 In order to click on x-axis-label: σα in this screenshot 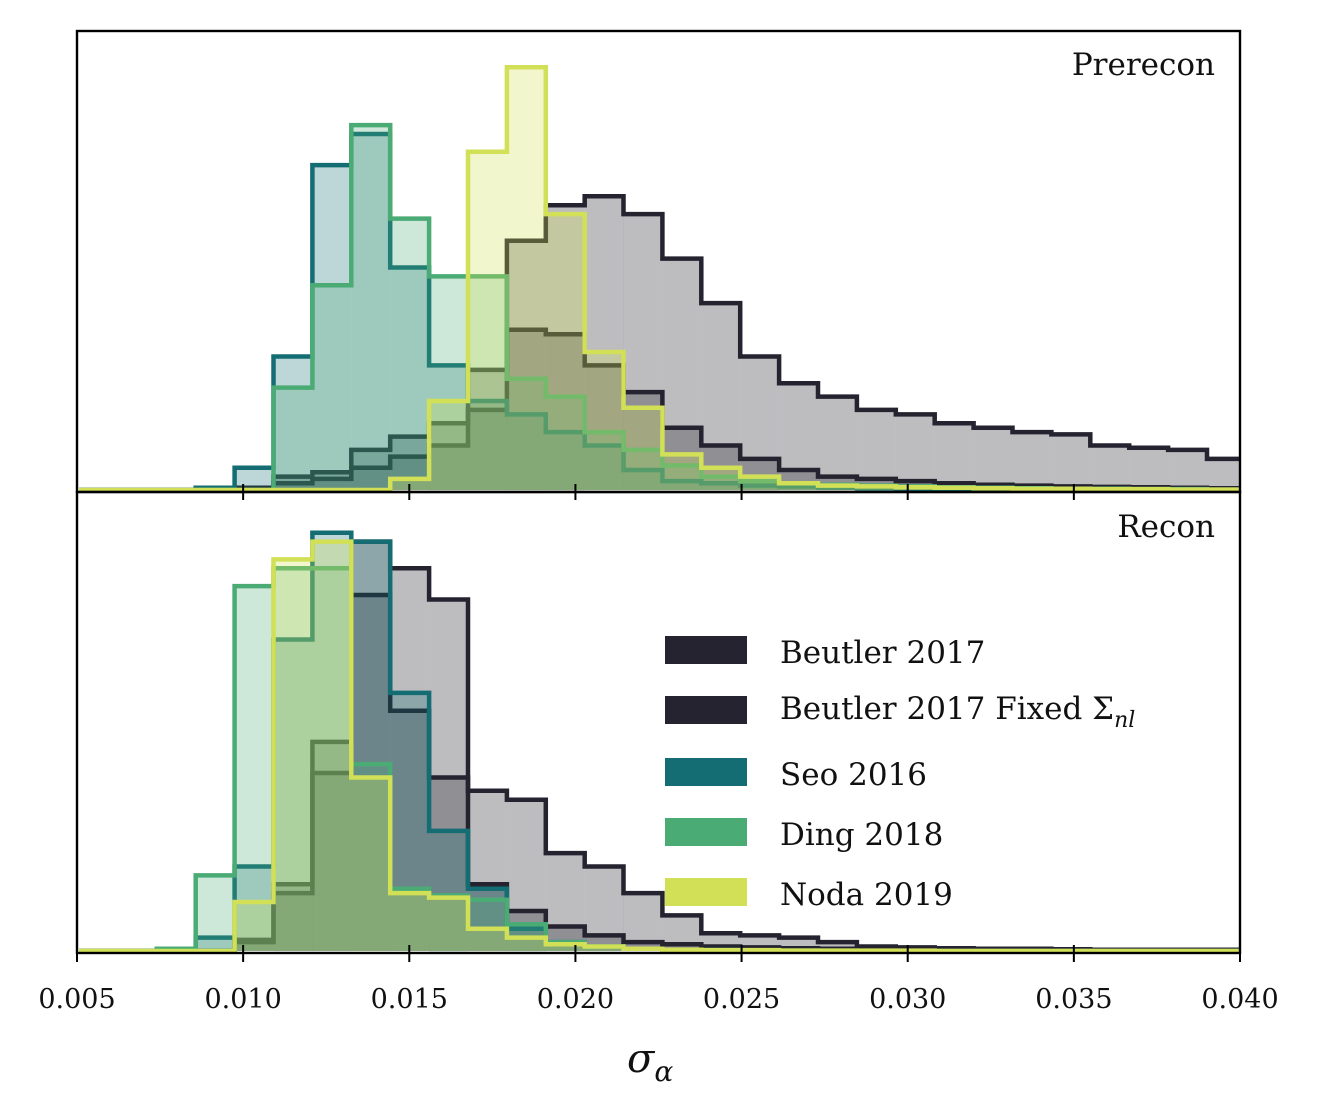, I will do `click(650, 1062)`.